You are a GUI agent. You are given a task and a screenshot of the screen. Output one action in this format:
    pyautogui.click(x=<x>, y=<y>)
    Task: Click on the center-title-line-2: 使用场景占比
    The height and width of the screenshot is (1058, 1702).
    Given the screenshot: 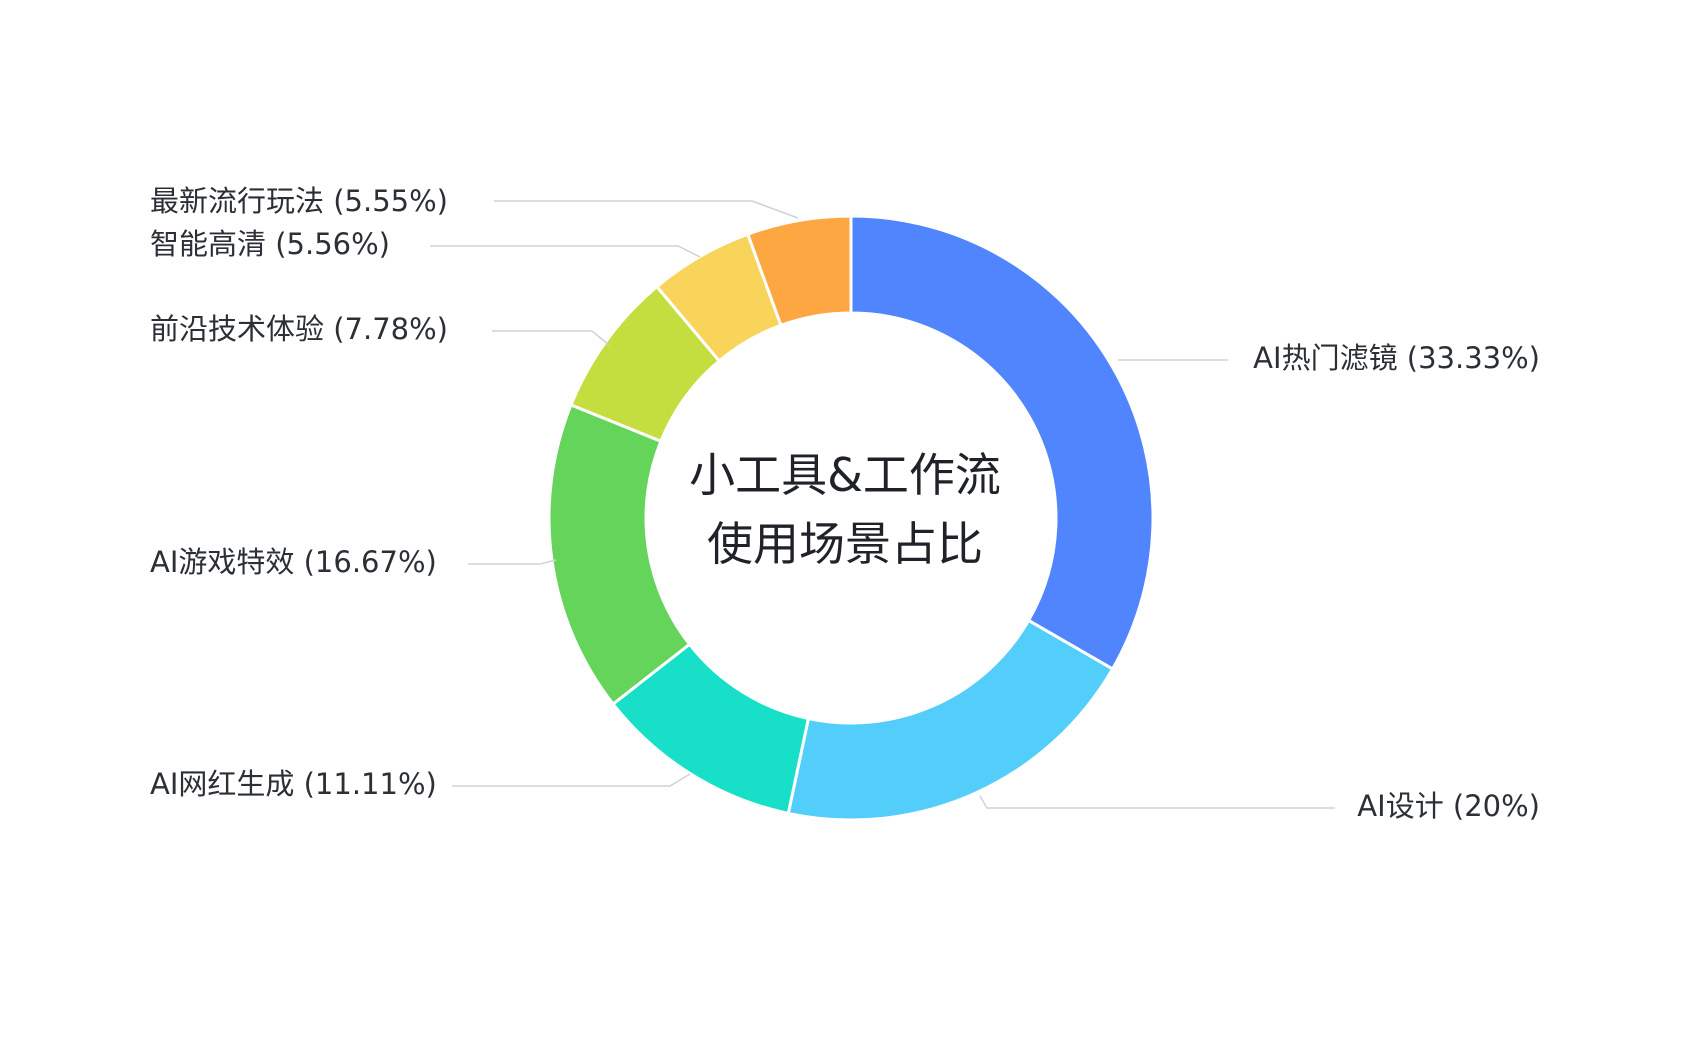 What is the action you would take?
    pyautogui.click(x=845, y=544)
    